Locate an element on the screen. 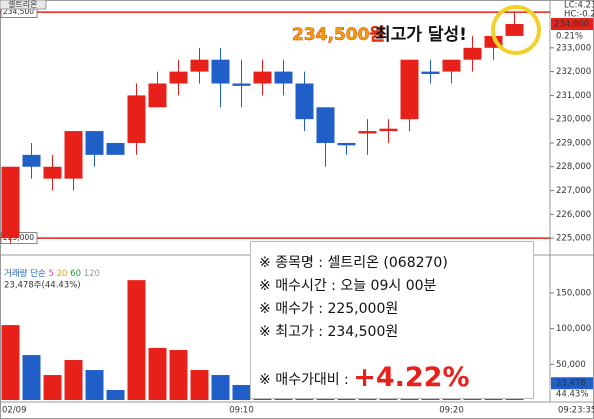  info-row: ※ 매수시간 : 오늘 09시 00분 is located at coordinates (396, 286).